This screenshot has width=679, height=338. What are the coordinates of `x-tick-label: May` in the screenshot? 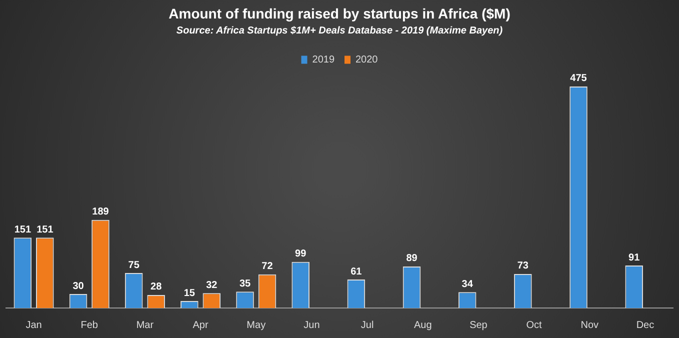 It's located at (256, 325).